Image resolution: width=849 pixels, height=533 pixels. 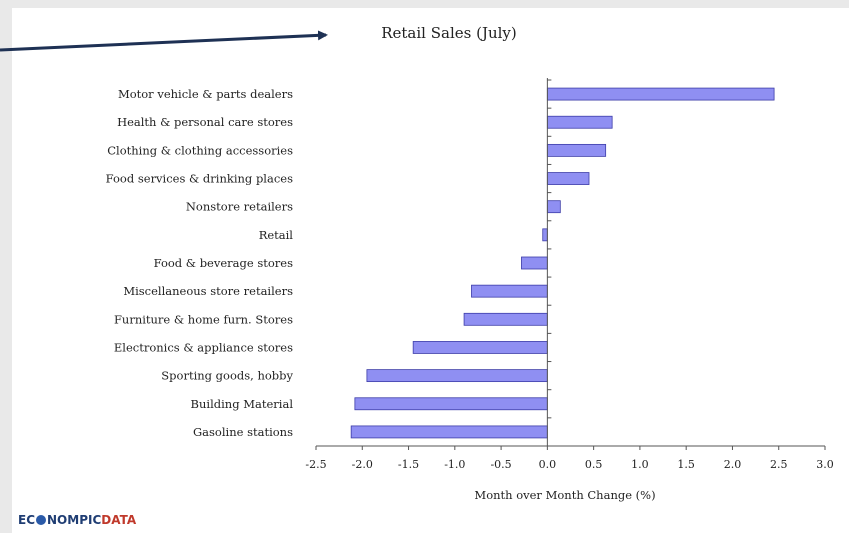 I want to click on x-tick-label: 1.5, so click(x=686, y=464).